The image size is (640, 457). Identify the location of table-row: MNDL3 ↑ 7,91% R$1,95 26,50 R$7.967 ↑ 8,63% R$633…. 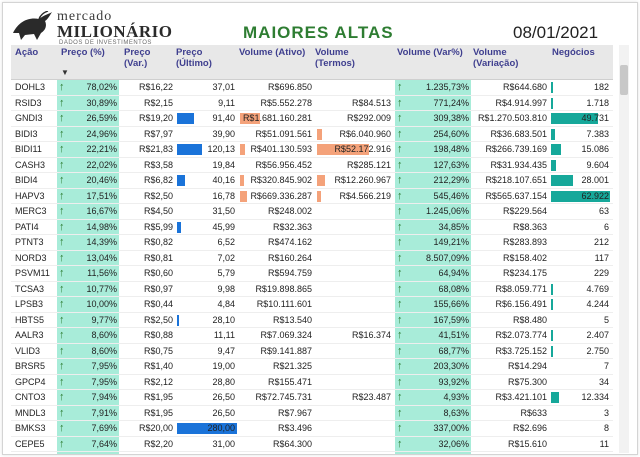
(312, 413).